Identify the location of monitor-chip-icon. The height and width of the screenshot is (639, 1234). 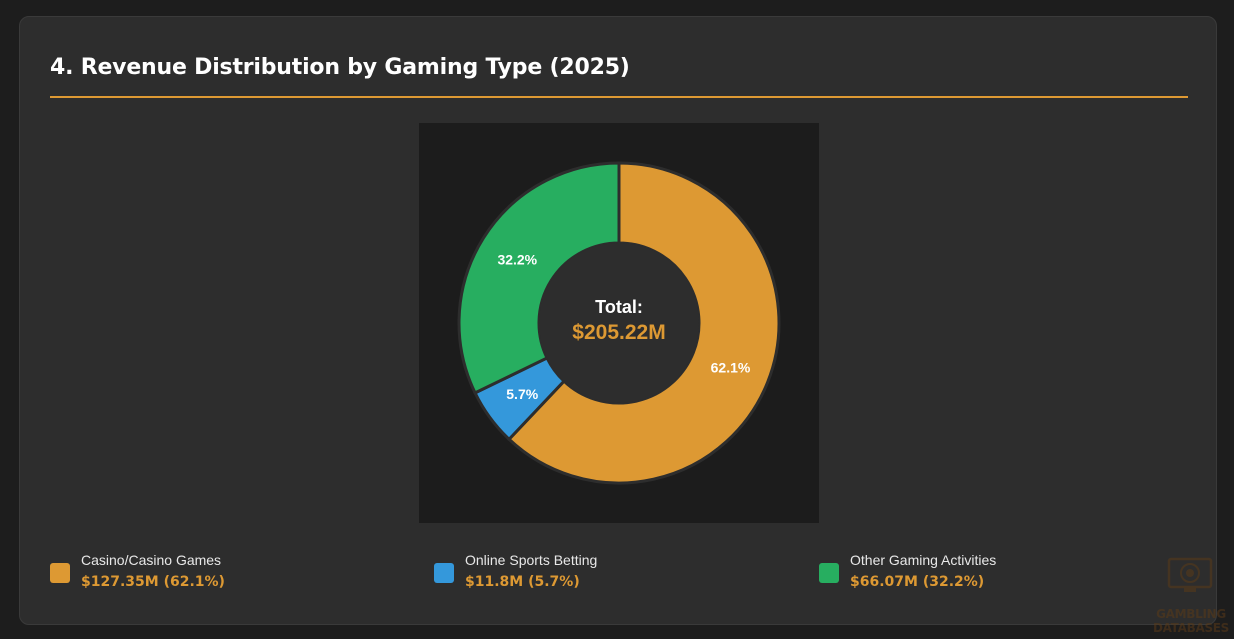
(1190, 574).